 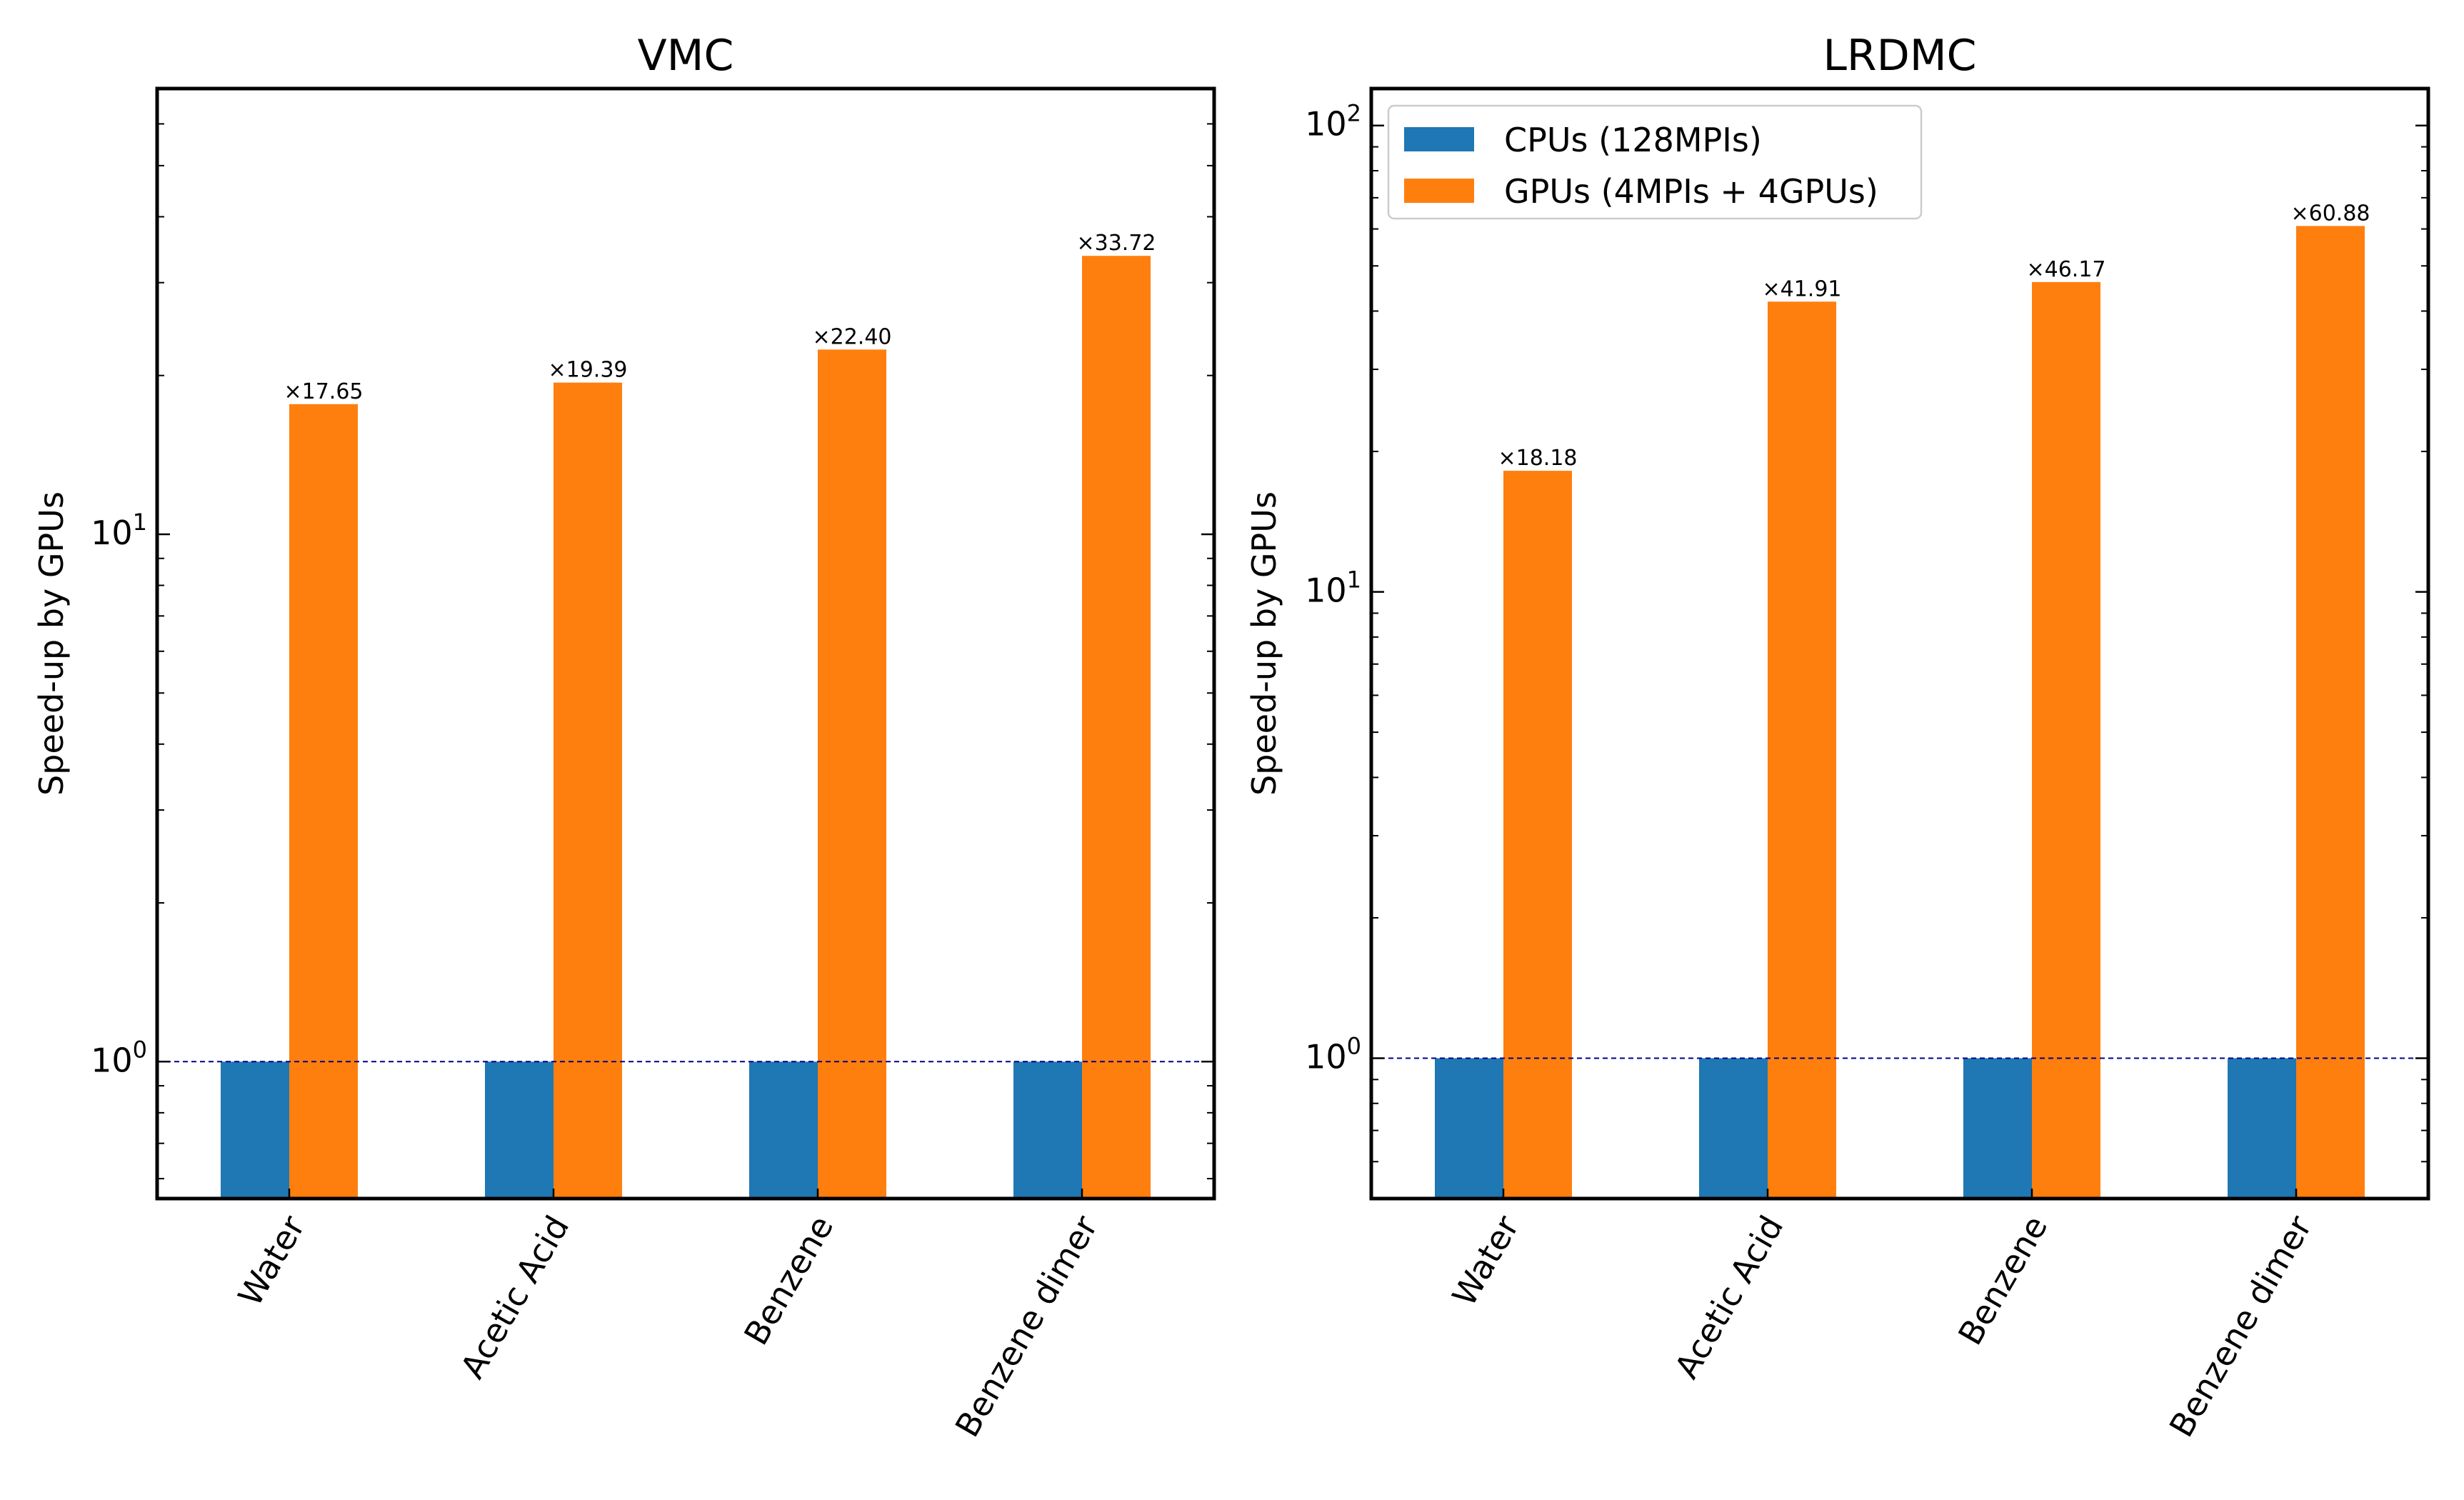 I want to click on chart-title: VMC, so click(x=686, y=56).